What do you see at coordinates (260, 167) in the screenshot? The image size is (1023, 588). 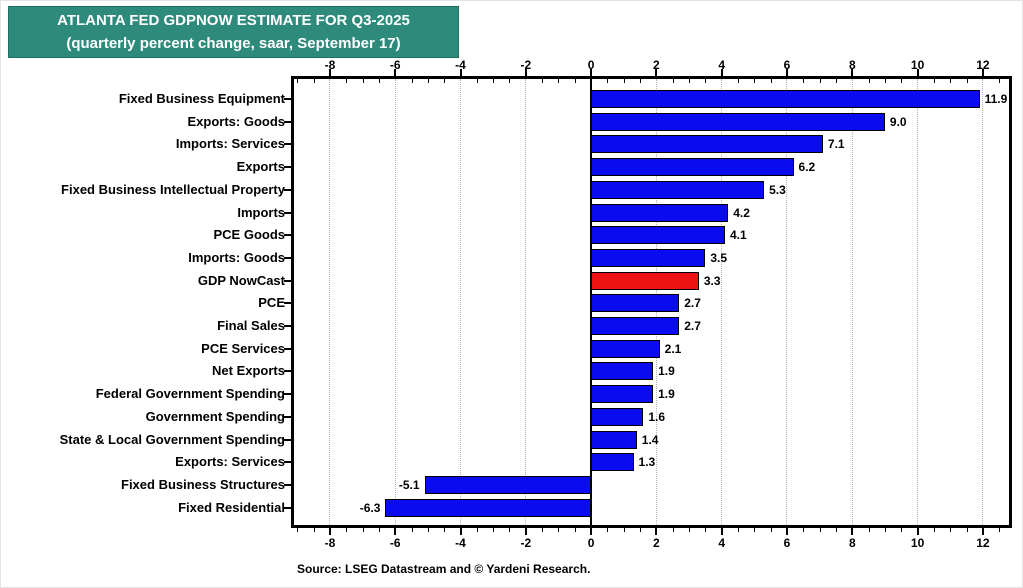 I see `category-label-exports: Exports` at bounding box center [260, 167].